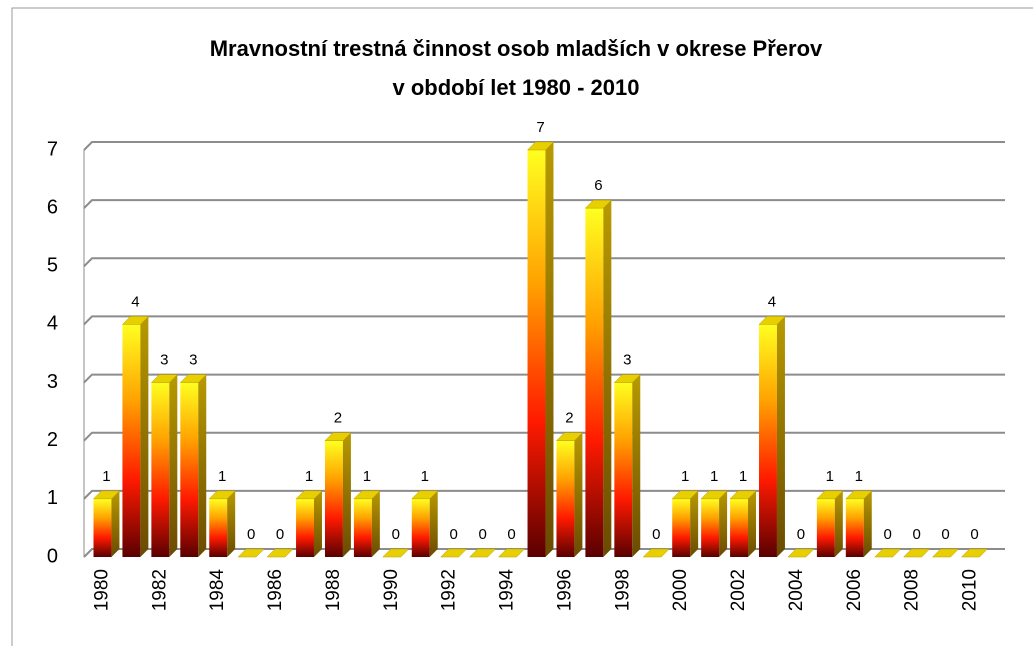 This screenshot has width=1033, height=646. Describe the element at coordinates (52, 324) in the screenshot. I see `y-tick-label: 4` at that location.